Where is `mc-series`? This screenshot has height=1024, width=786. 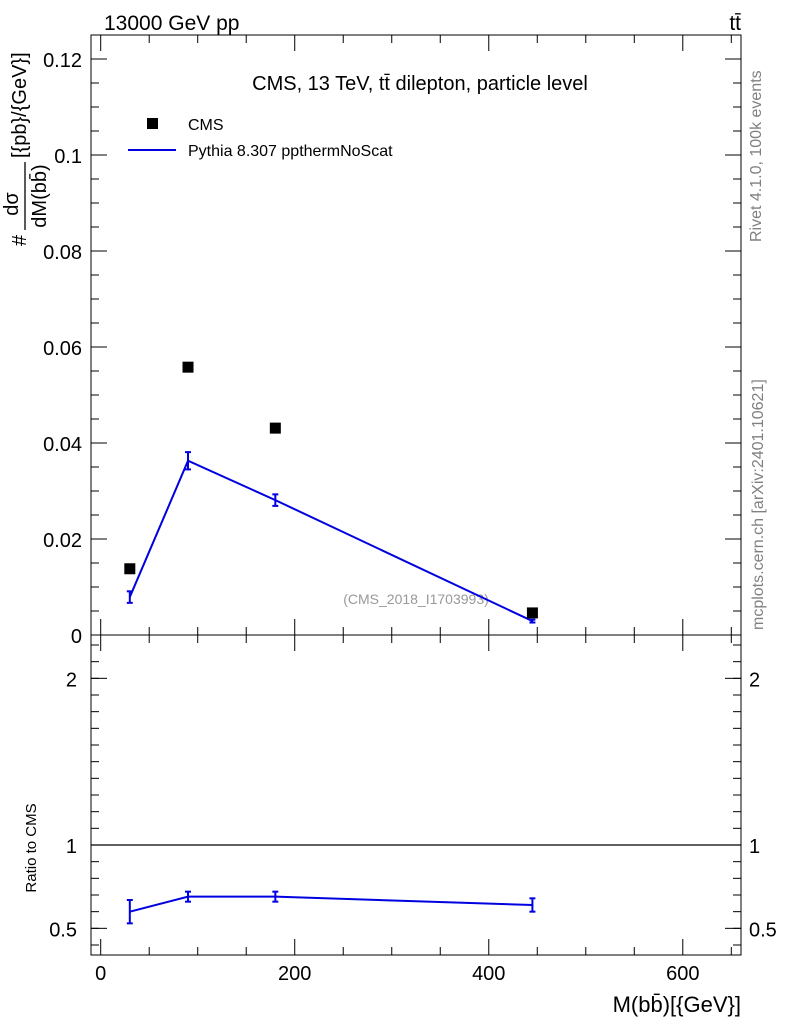
mc-series is located at coordinates (331, 537).